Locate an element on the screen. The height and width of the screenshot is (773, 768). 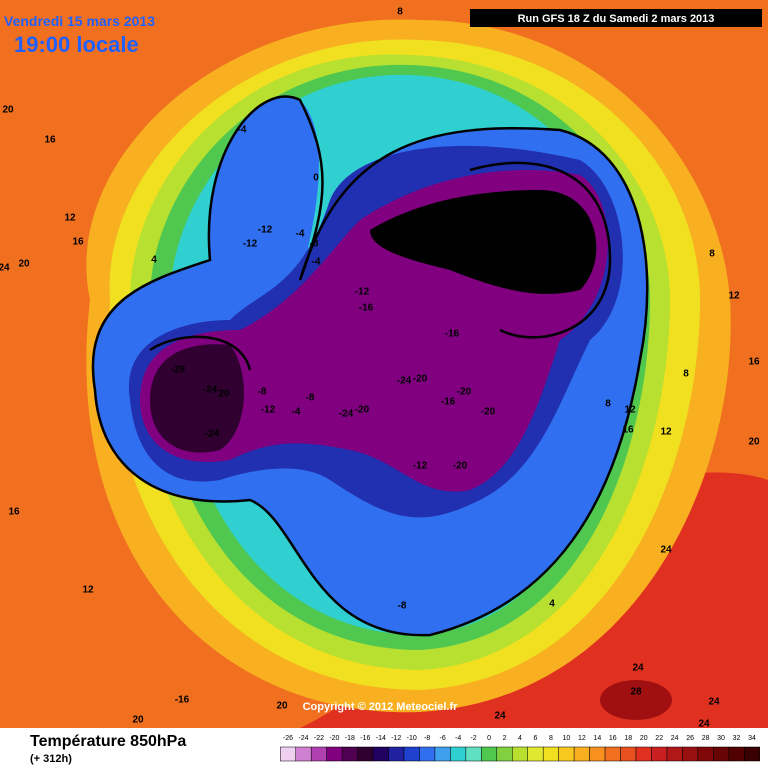
footer-lead: (+ 312h) is located at coordinates (51, 759).